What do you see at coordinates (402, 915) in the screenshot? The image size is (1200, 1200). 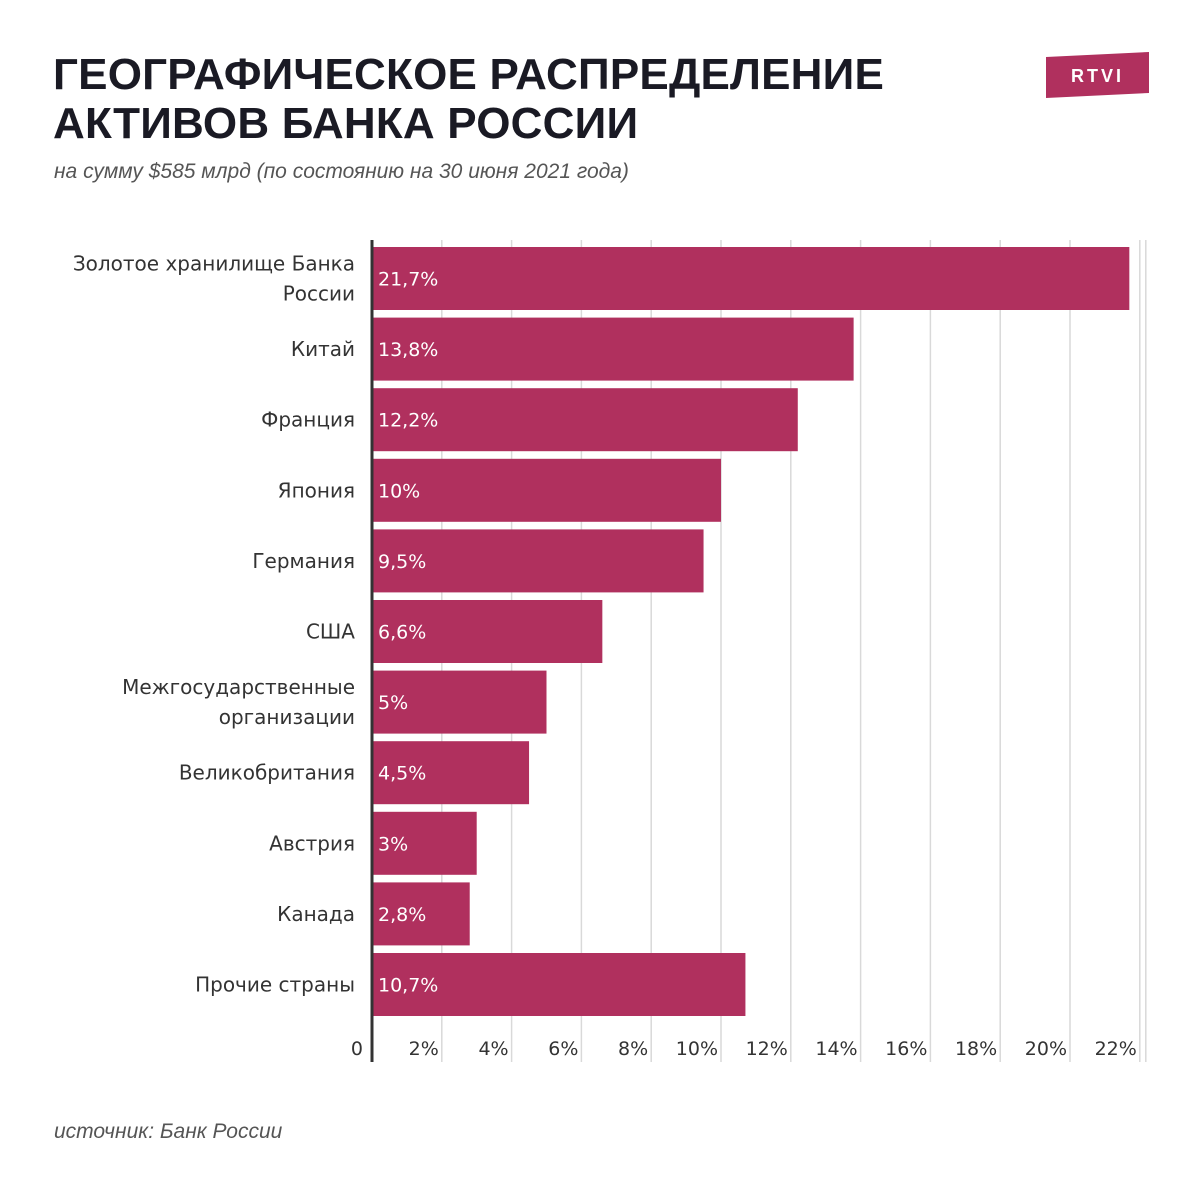 I see `bar-value-label-9: 2,8%` at bounding box center [402, 915].